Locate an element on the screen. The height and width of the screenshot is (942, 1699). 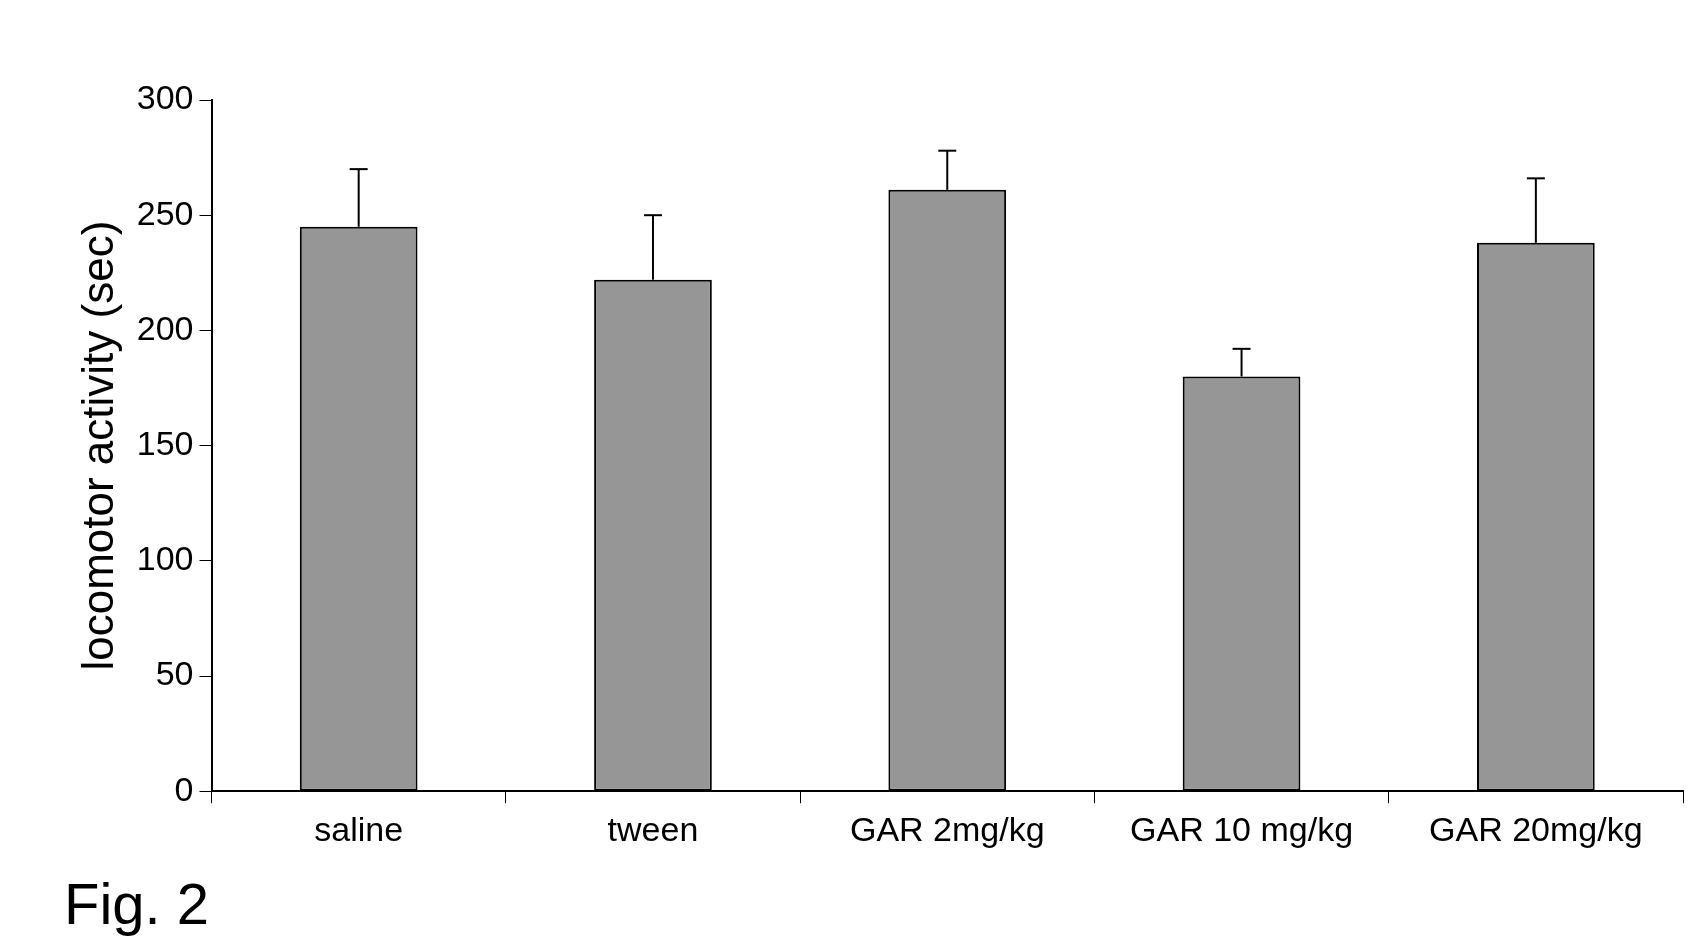
y-tick-label: 300 is located at coordinates (165, 97).